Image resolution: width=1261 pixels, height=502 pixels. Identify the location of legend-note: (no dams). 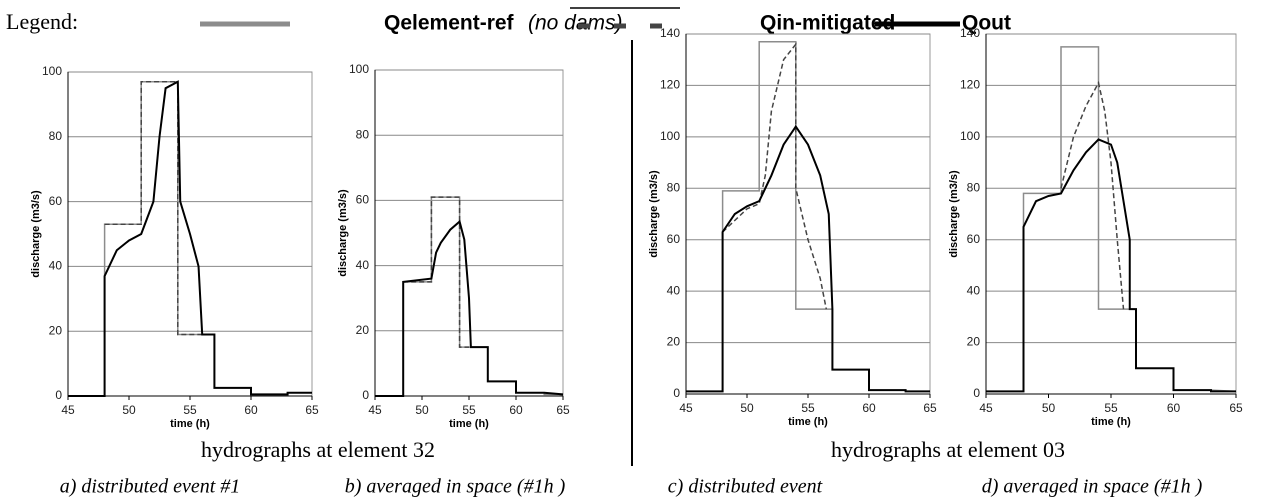
(575, 23).